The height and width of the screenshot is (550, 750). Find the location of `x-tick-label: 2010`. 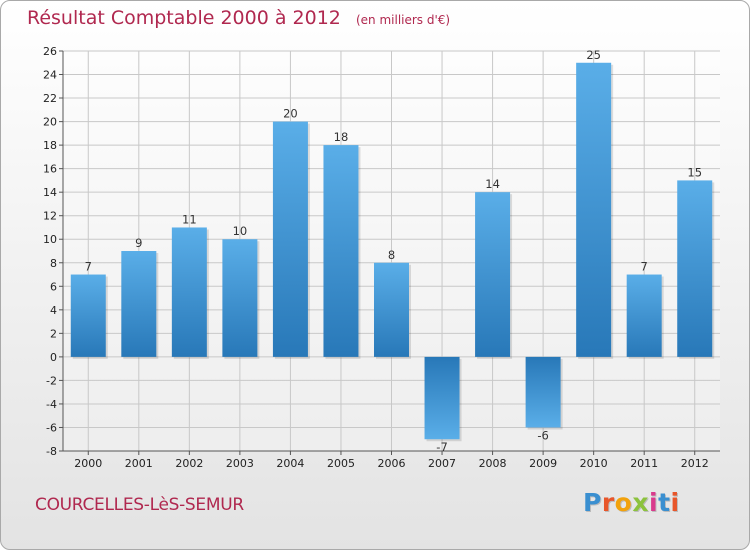

x-tick-label: 2010 is located at coordinates (594, 463).